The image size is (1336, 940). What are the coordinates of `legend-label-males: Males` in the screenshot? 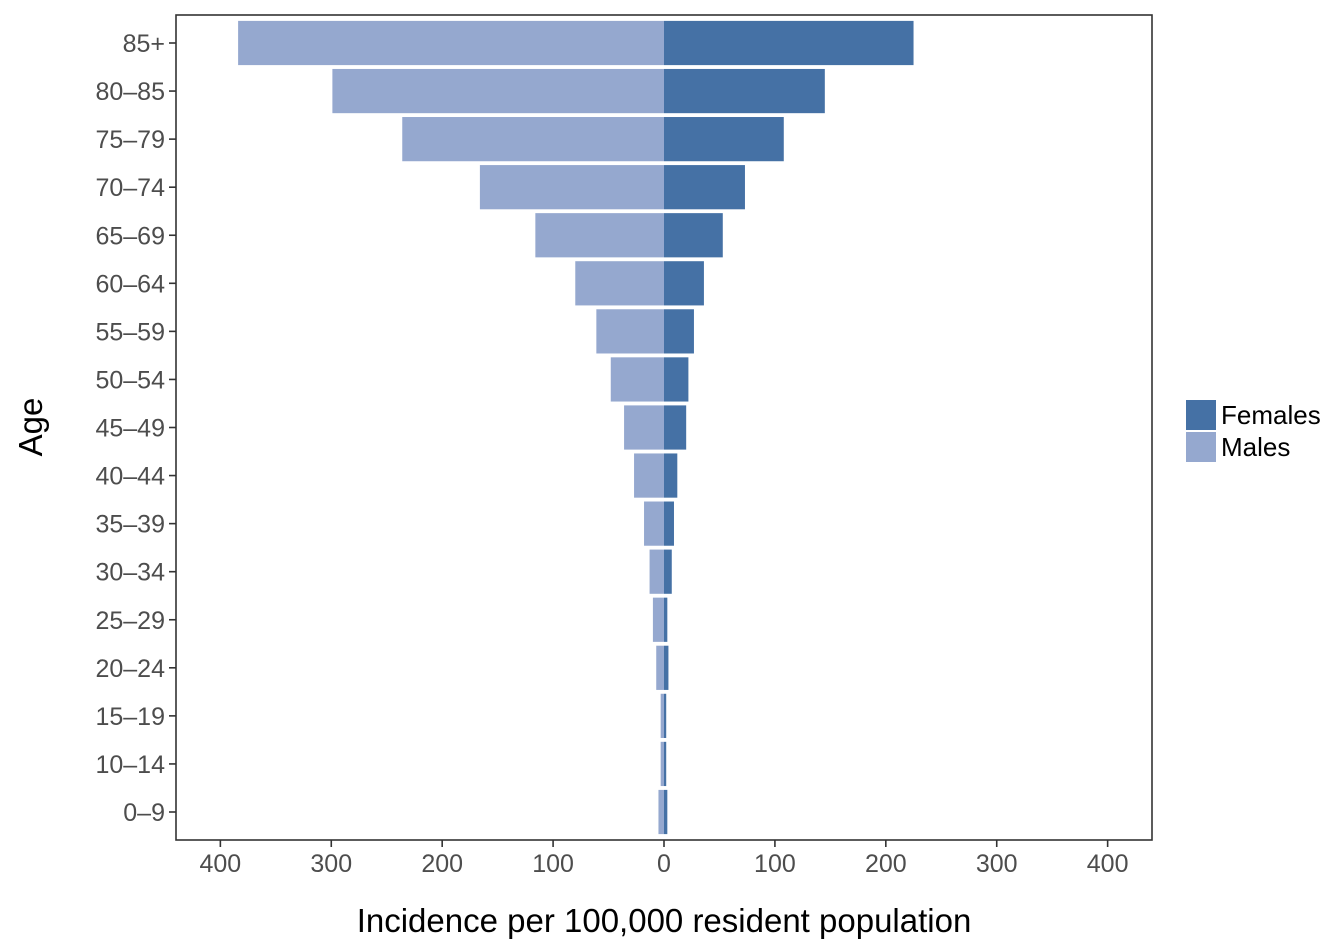 It's located at (1255, 447).